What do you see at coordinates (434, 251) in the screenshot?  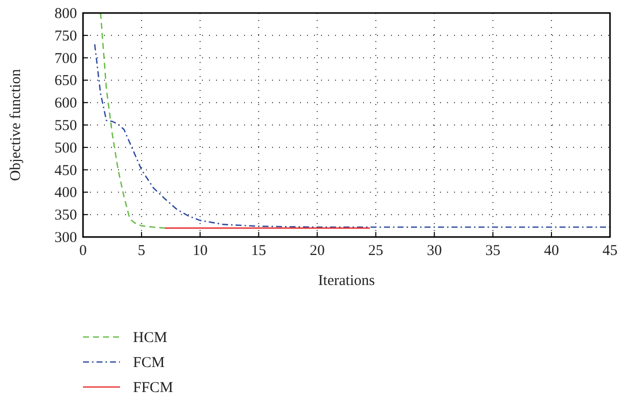 I see `x-tick-label: 30` at bounding box center [434, 251].